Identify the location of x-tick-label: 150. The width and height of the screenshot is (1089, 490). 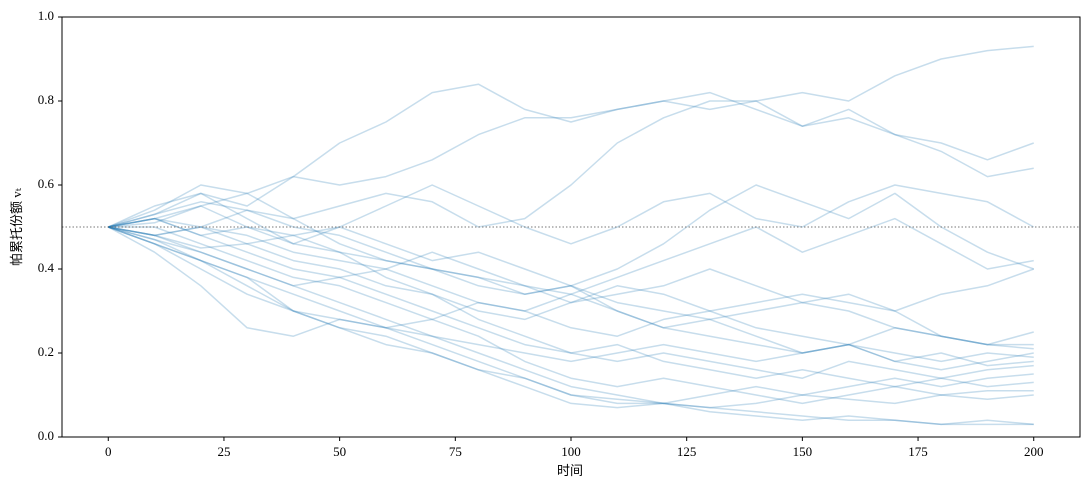
(803, 451).